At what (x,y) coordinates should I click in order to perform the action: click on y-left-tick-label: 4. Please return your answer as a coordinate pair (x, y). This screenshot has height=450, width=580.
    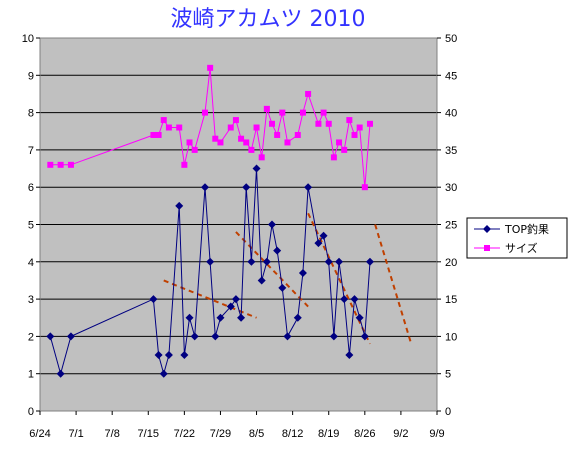
    Looking at the image, I should click on (31, 263).